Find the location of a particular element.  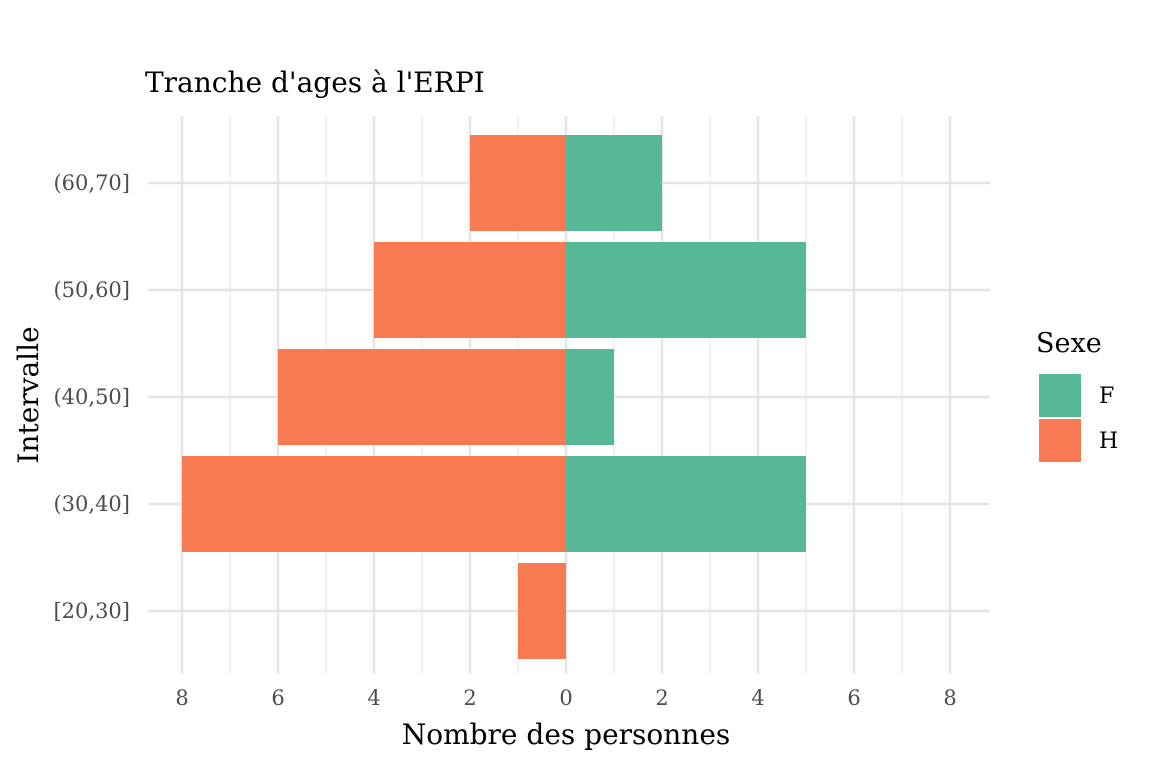

x-axis-title: Nombre des personnes is located at coordinates (566, 734).